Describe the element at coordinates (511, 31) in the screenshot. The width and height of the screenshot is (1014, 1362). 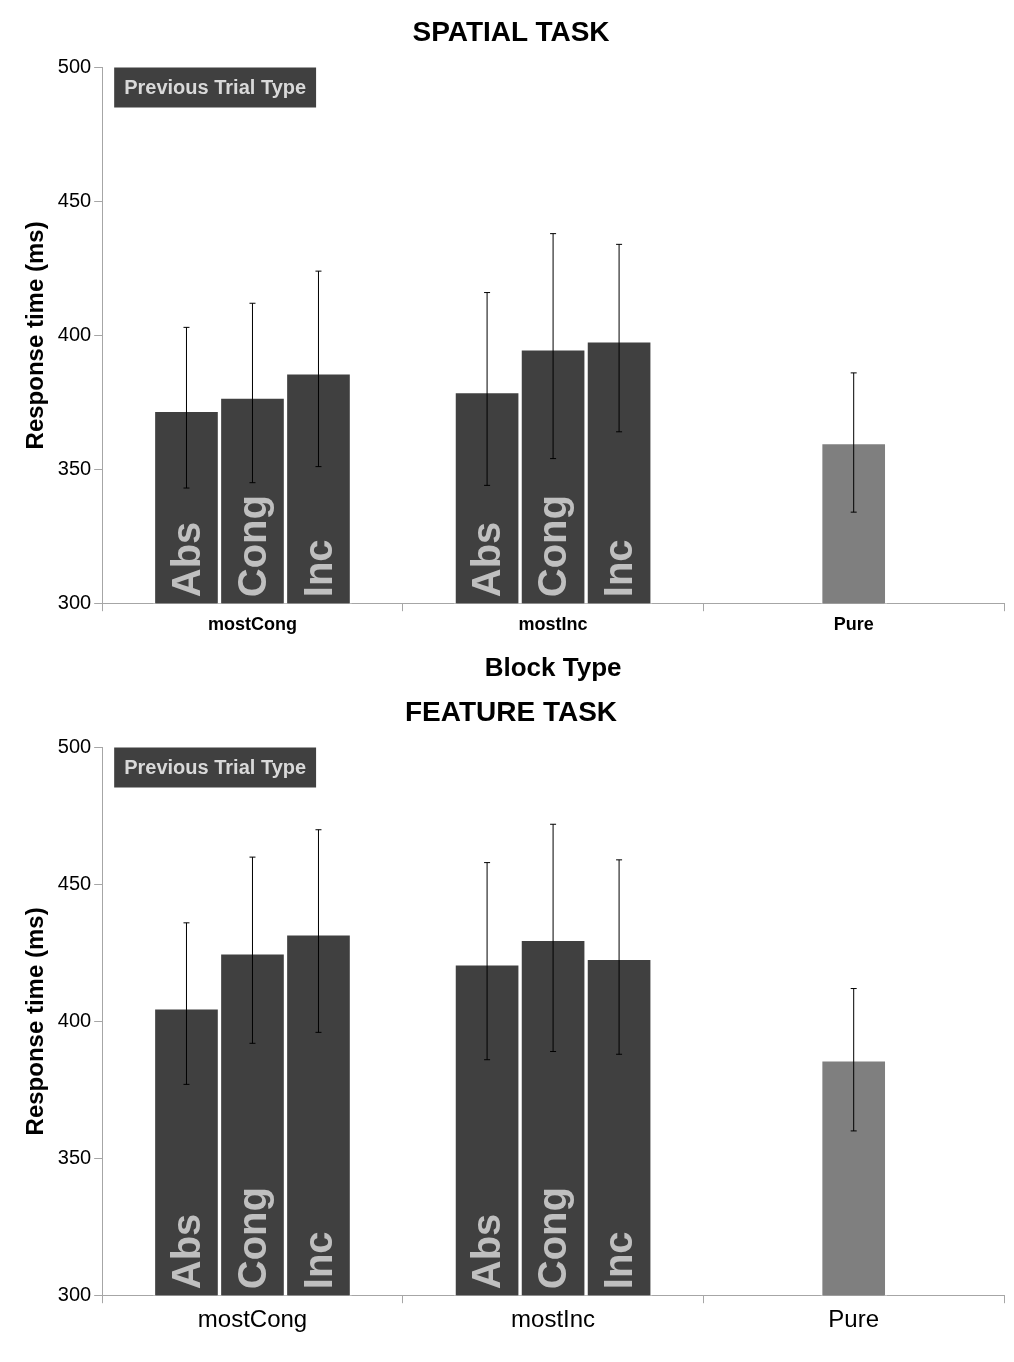
I see `chart-title: SPATIAL TASK` at that location.